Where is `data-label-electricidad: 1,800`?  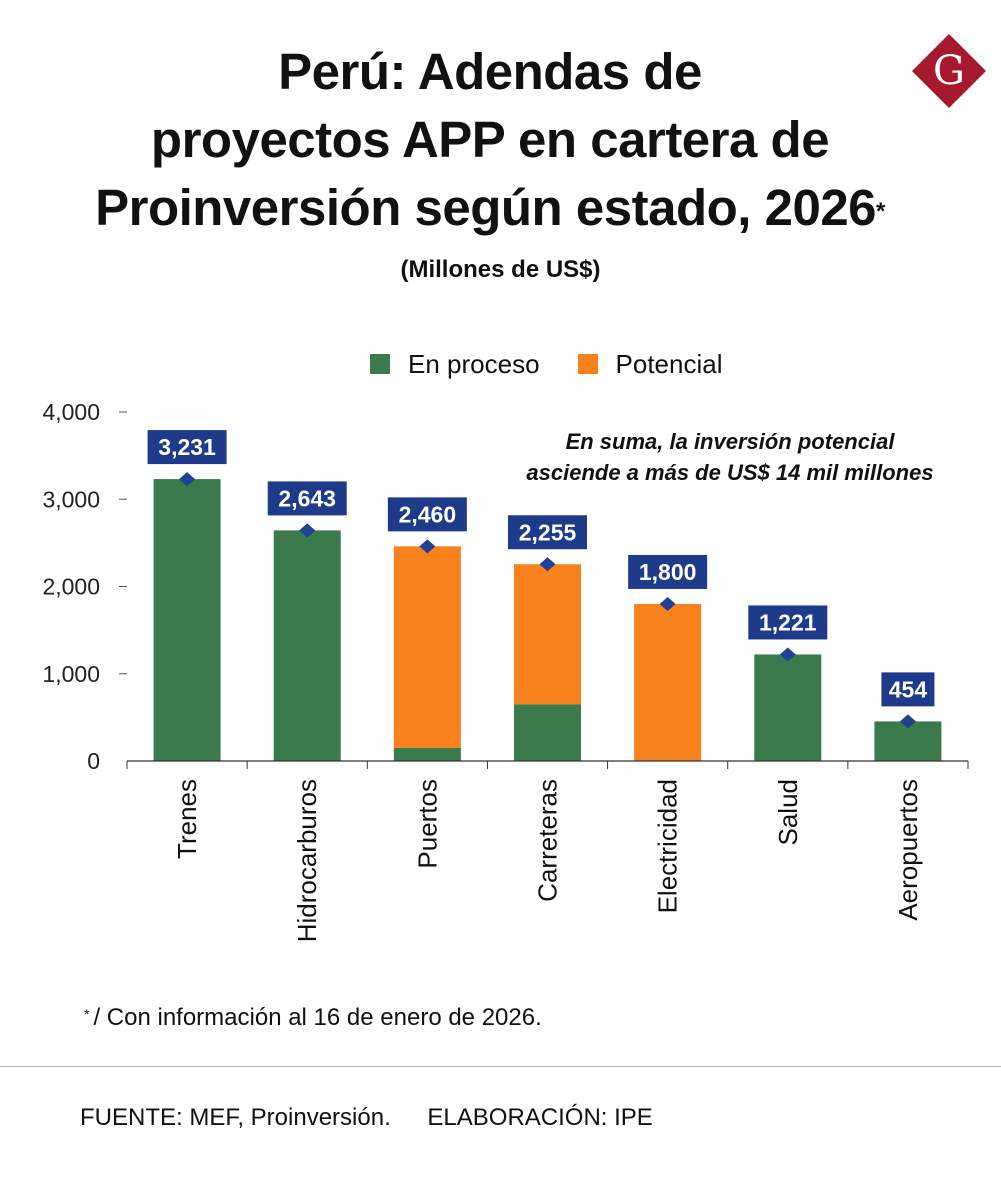 data-label-electricidad: 1,800 is located at coordinates (668, 572).